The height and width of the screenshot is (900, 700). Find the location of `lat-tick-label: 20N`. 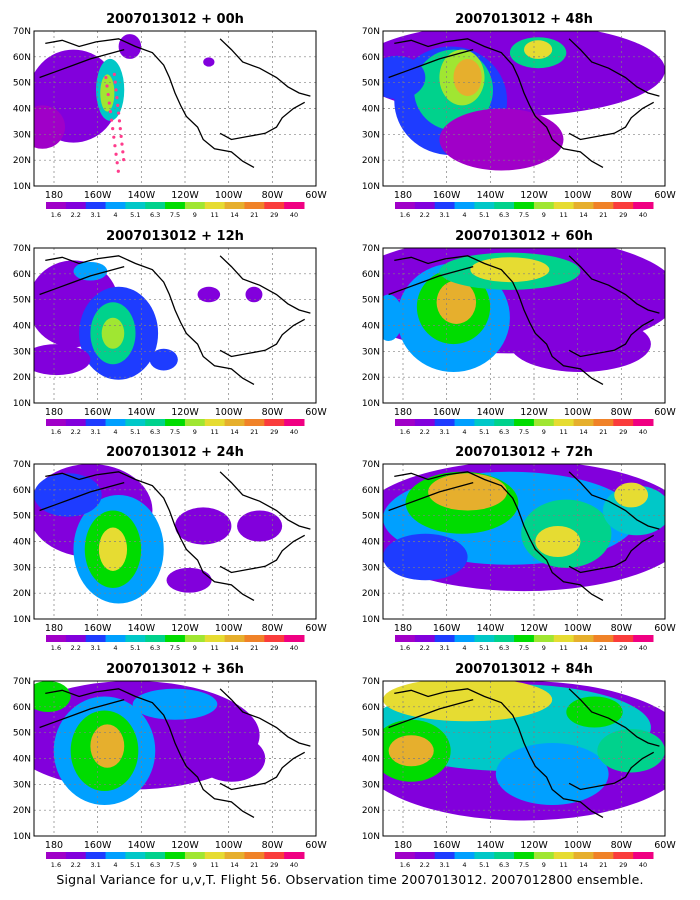

lat-tick-label: 20N is located at coordinates (22, 378).